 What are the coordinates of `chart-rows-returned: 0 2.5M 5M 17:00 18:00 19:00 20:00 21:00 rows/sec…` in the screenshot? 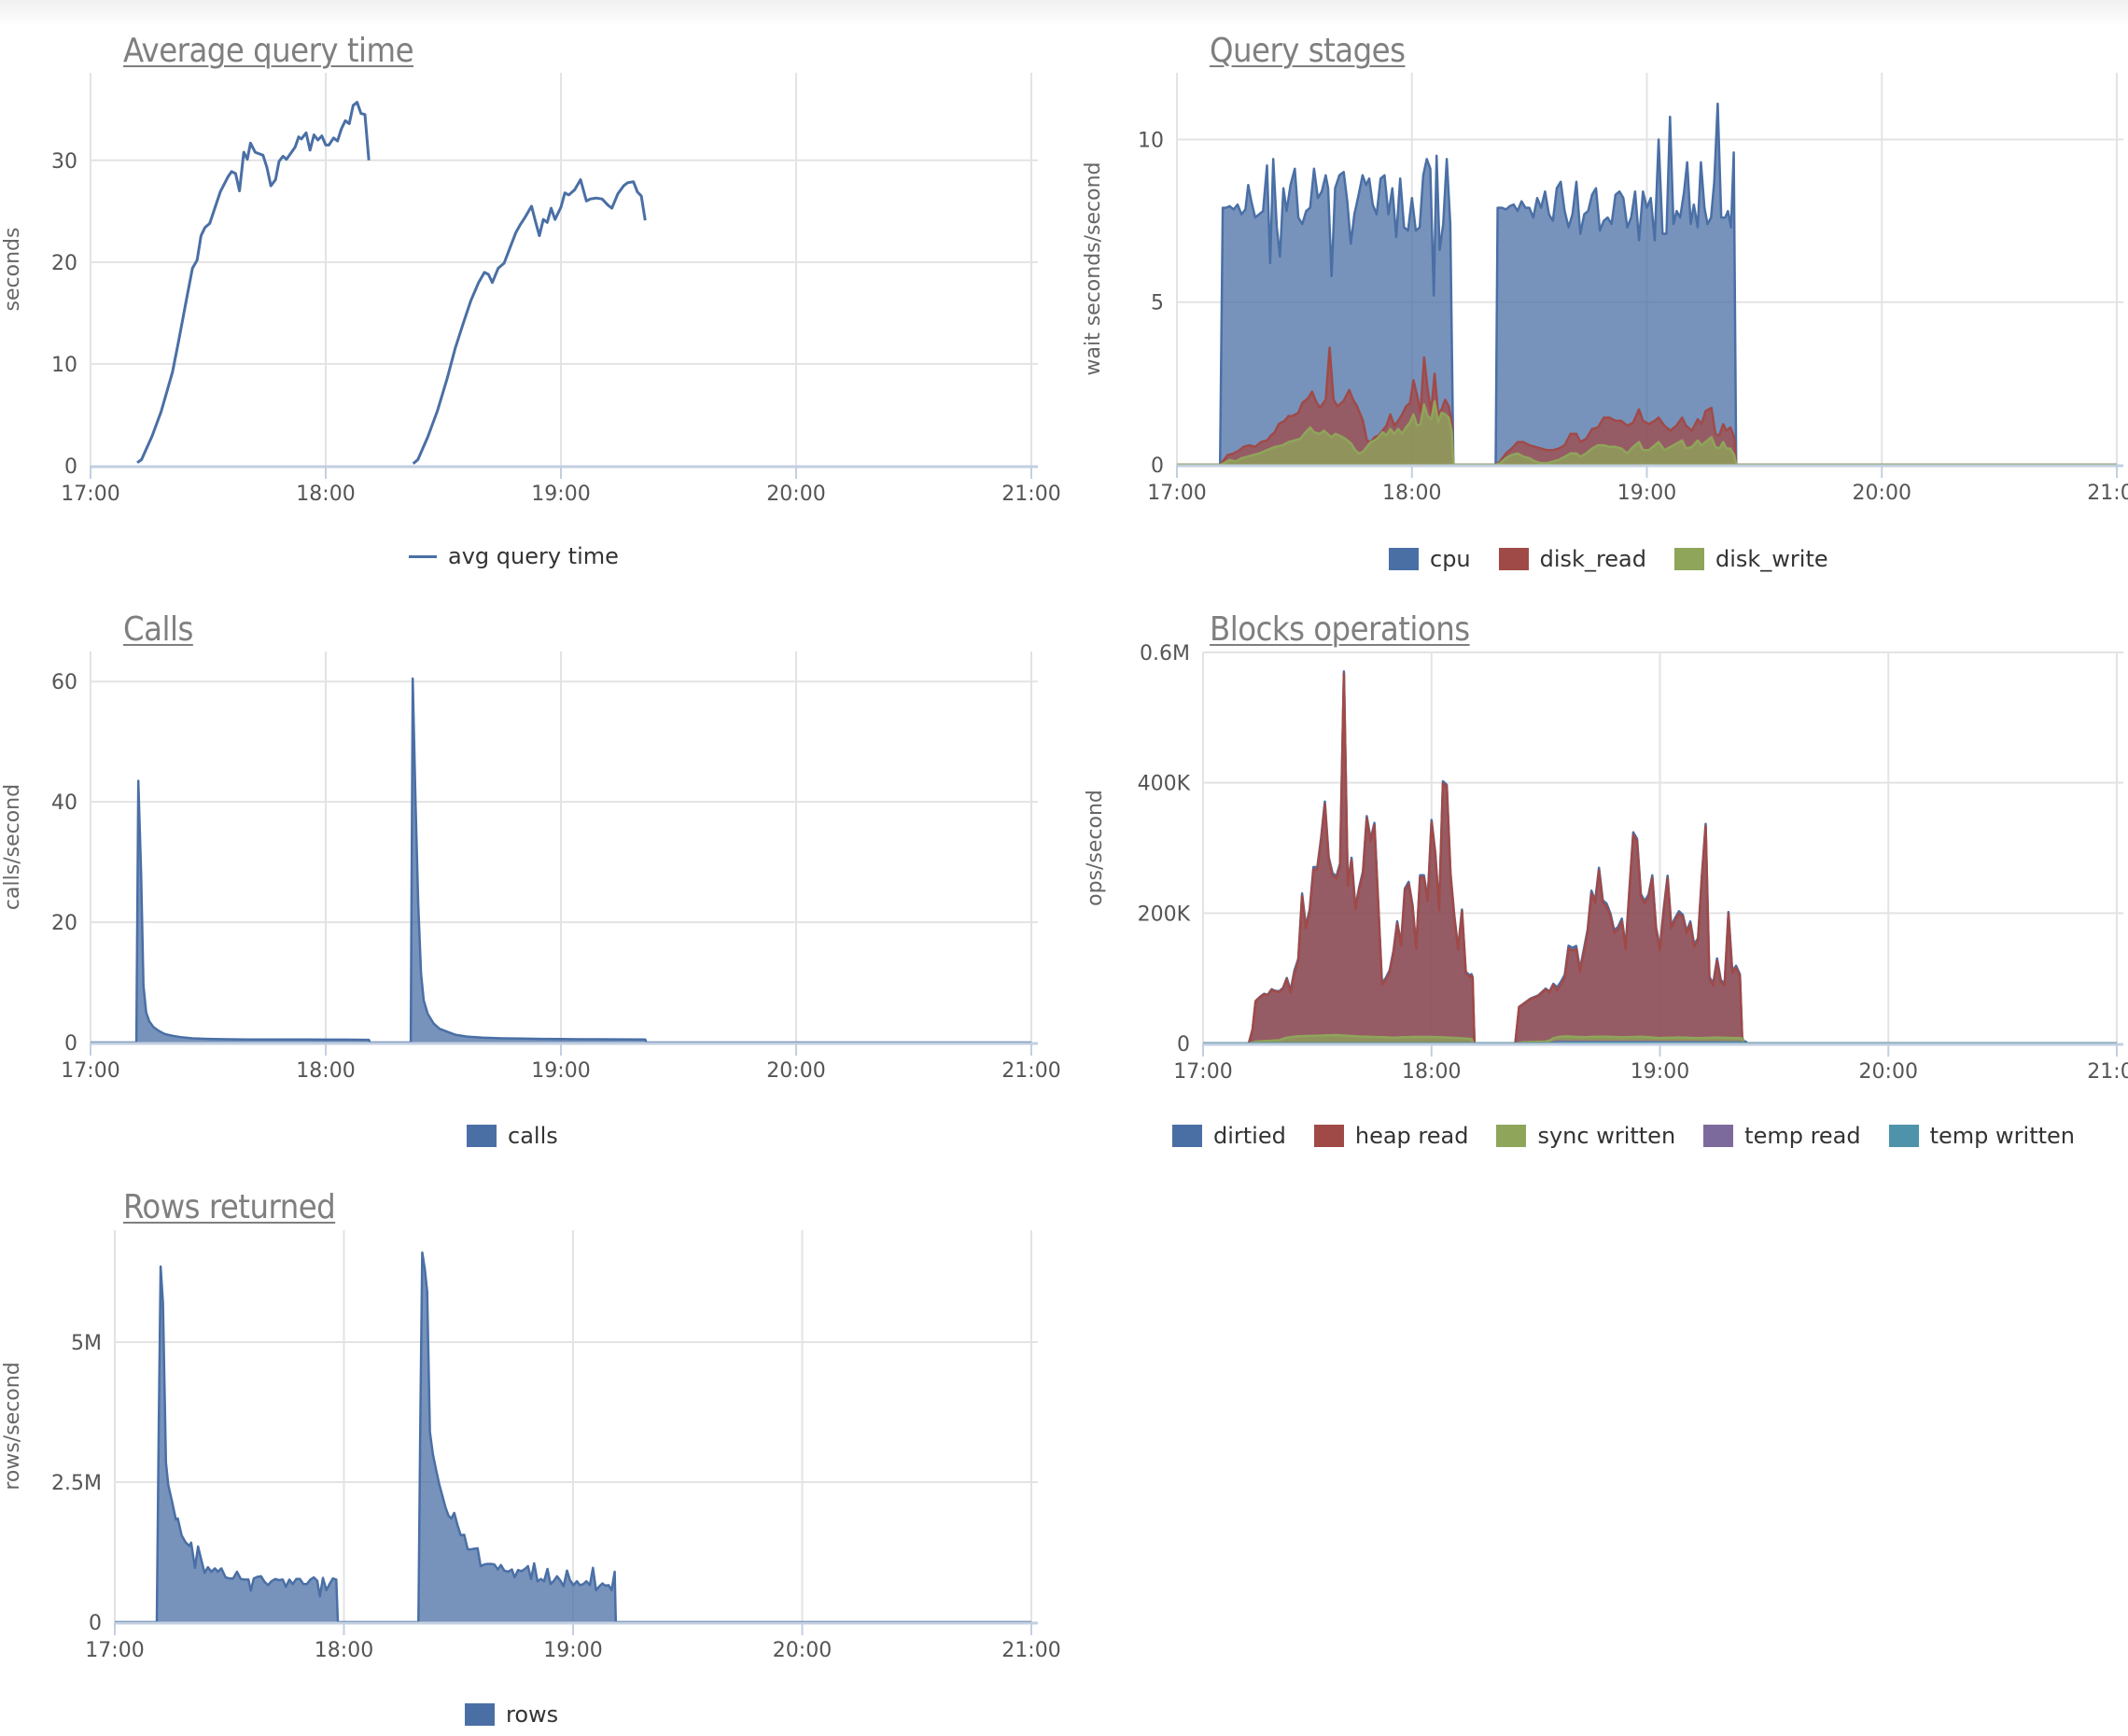 It's located at (531, 1446).